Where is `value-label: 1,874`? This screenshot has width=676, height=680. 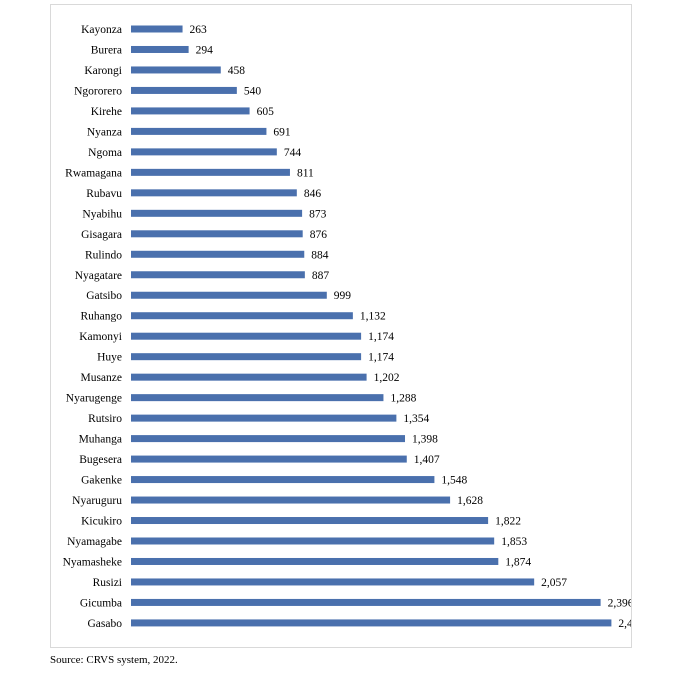
value-label: 1,874 is located at coordinates (518, 562).